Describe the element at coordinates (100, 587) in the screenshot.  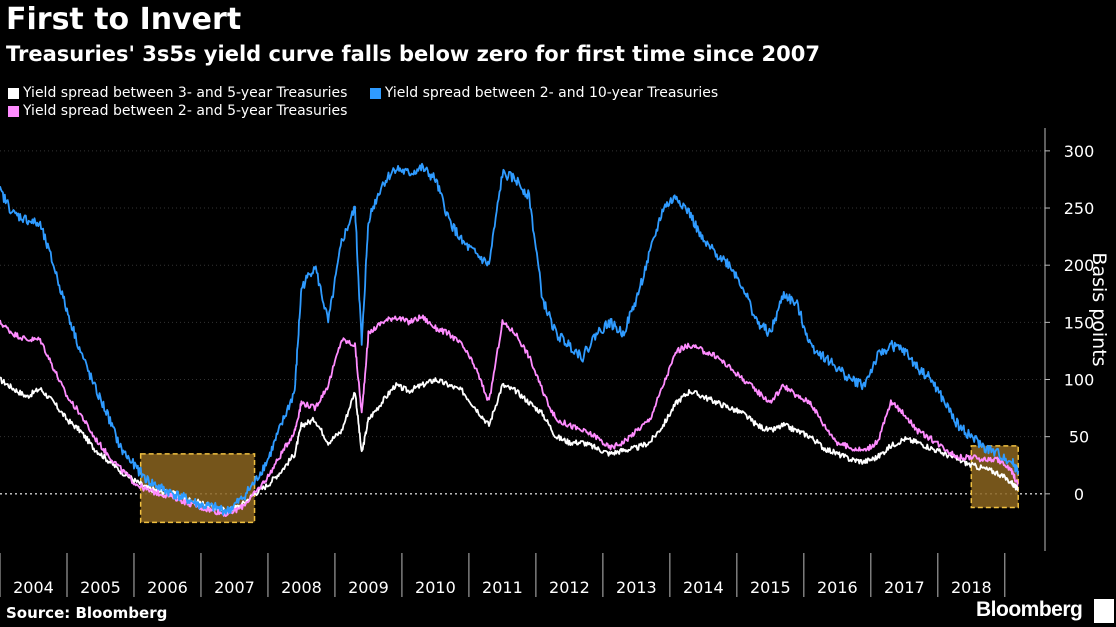
I see `x-tick-label-2005: 2005` at that location.